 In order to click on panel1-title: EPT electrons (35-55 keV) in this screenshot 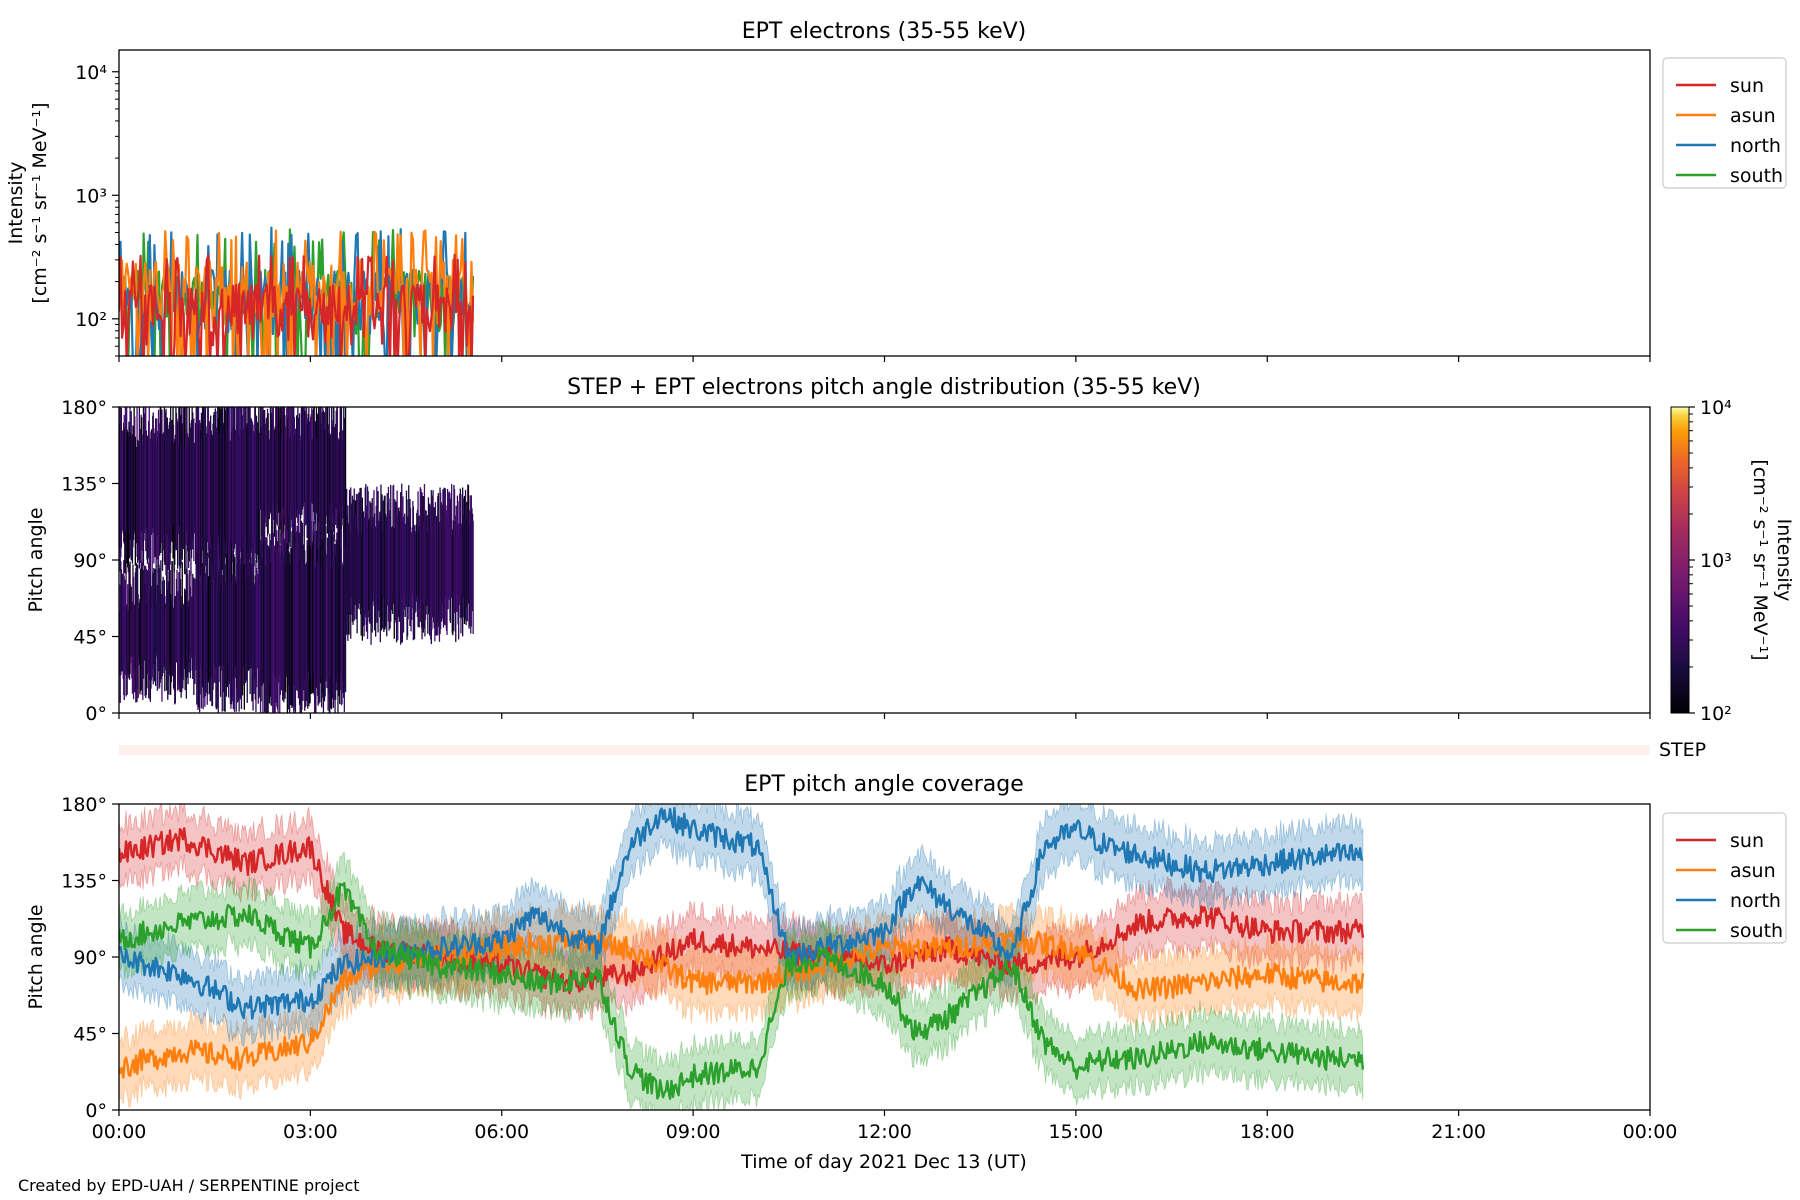, I will do `click(884, 31)`.